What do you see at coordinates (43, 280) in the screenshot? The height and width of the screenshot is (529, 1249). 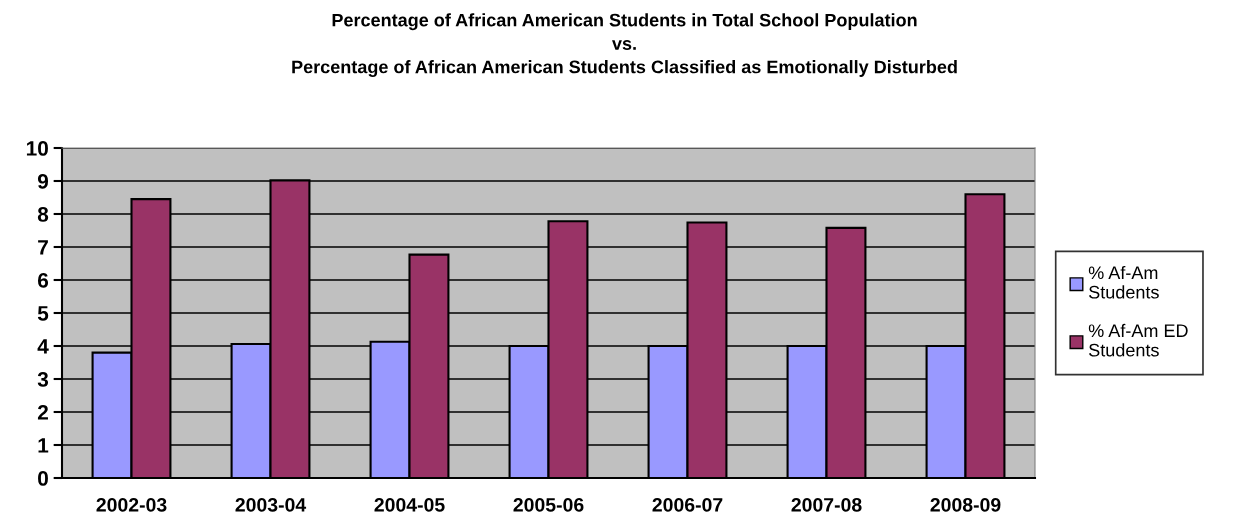 I see `y-tick-label: 6` at bounding box center [43, 280].